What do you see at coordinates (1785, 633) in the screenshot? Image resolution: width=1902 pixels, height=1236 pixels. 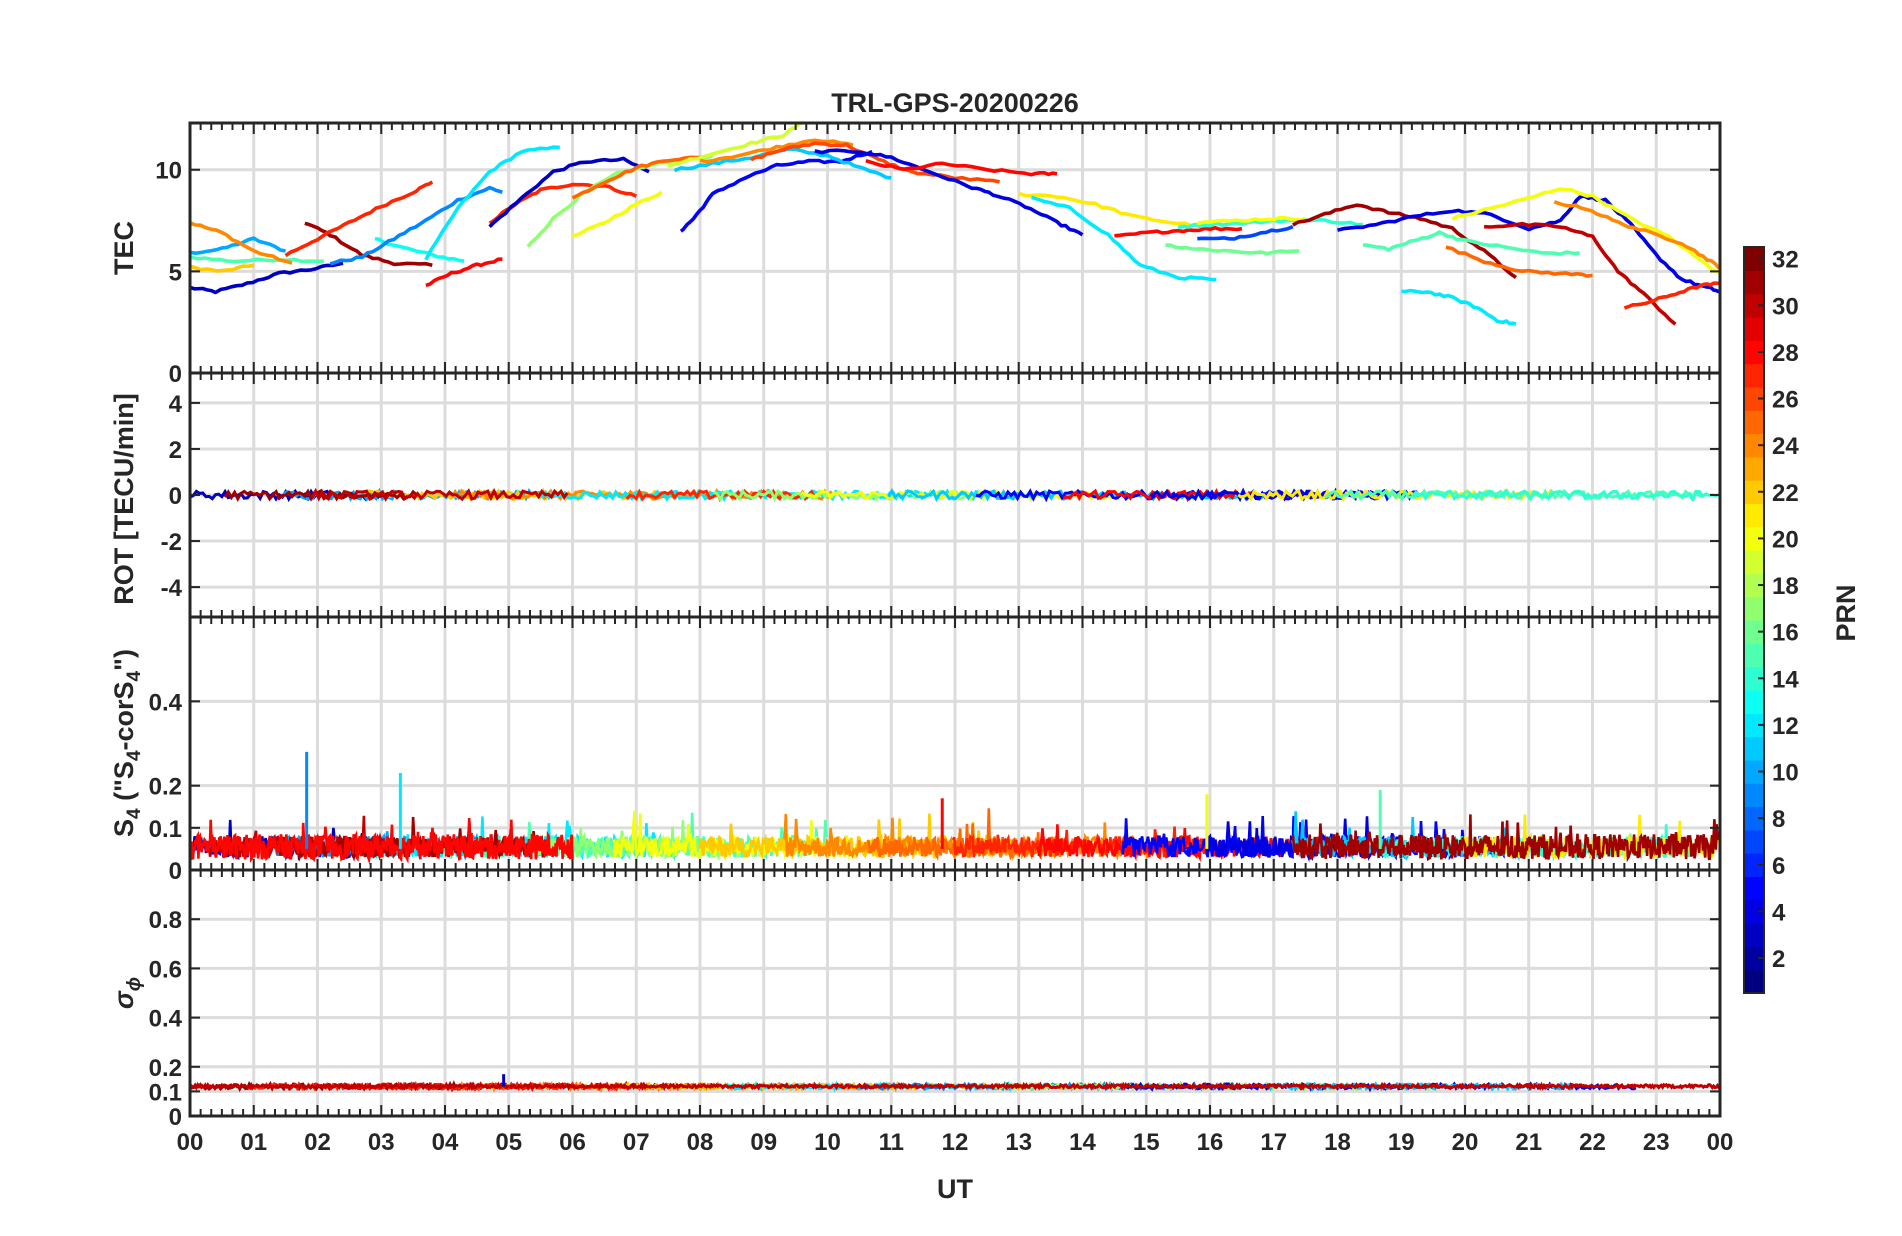 I see `colorbar-tick-label: 16` at bounding box center [1785, 633].